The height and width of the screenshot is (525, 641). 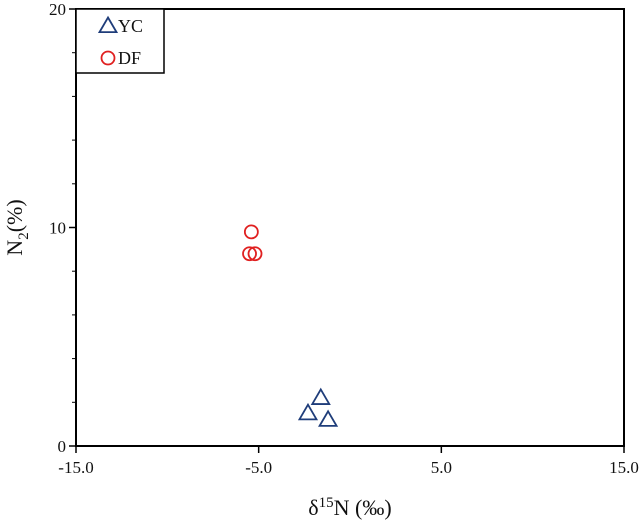 I want to click on x-tick-label: -15.0, so click(x=75, y=467).